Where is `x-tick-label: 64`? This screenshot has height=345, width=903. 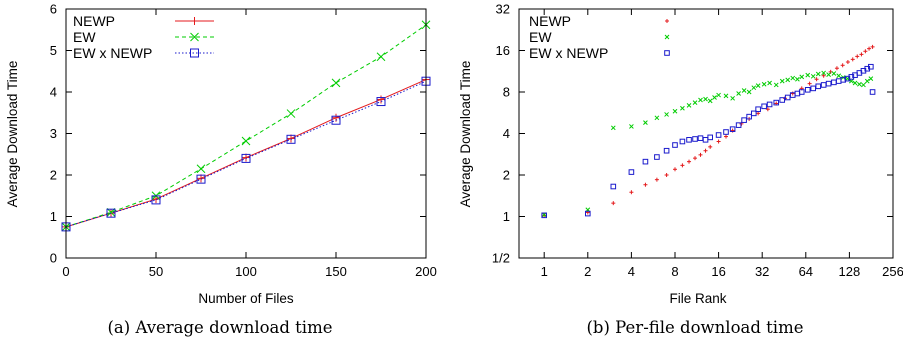
x-tick-label: 64 is located at coordinates (806, 271).